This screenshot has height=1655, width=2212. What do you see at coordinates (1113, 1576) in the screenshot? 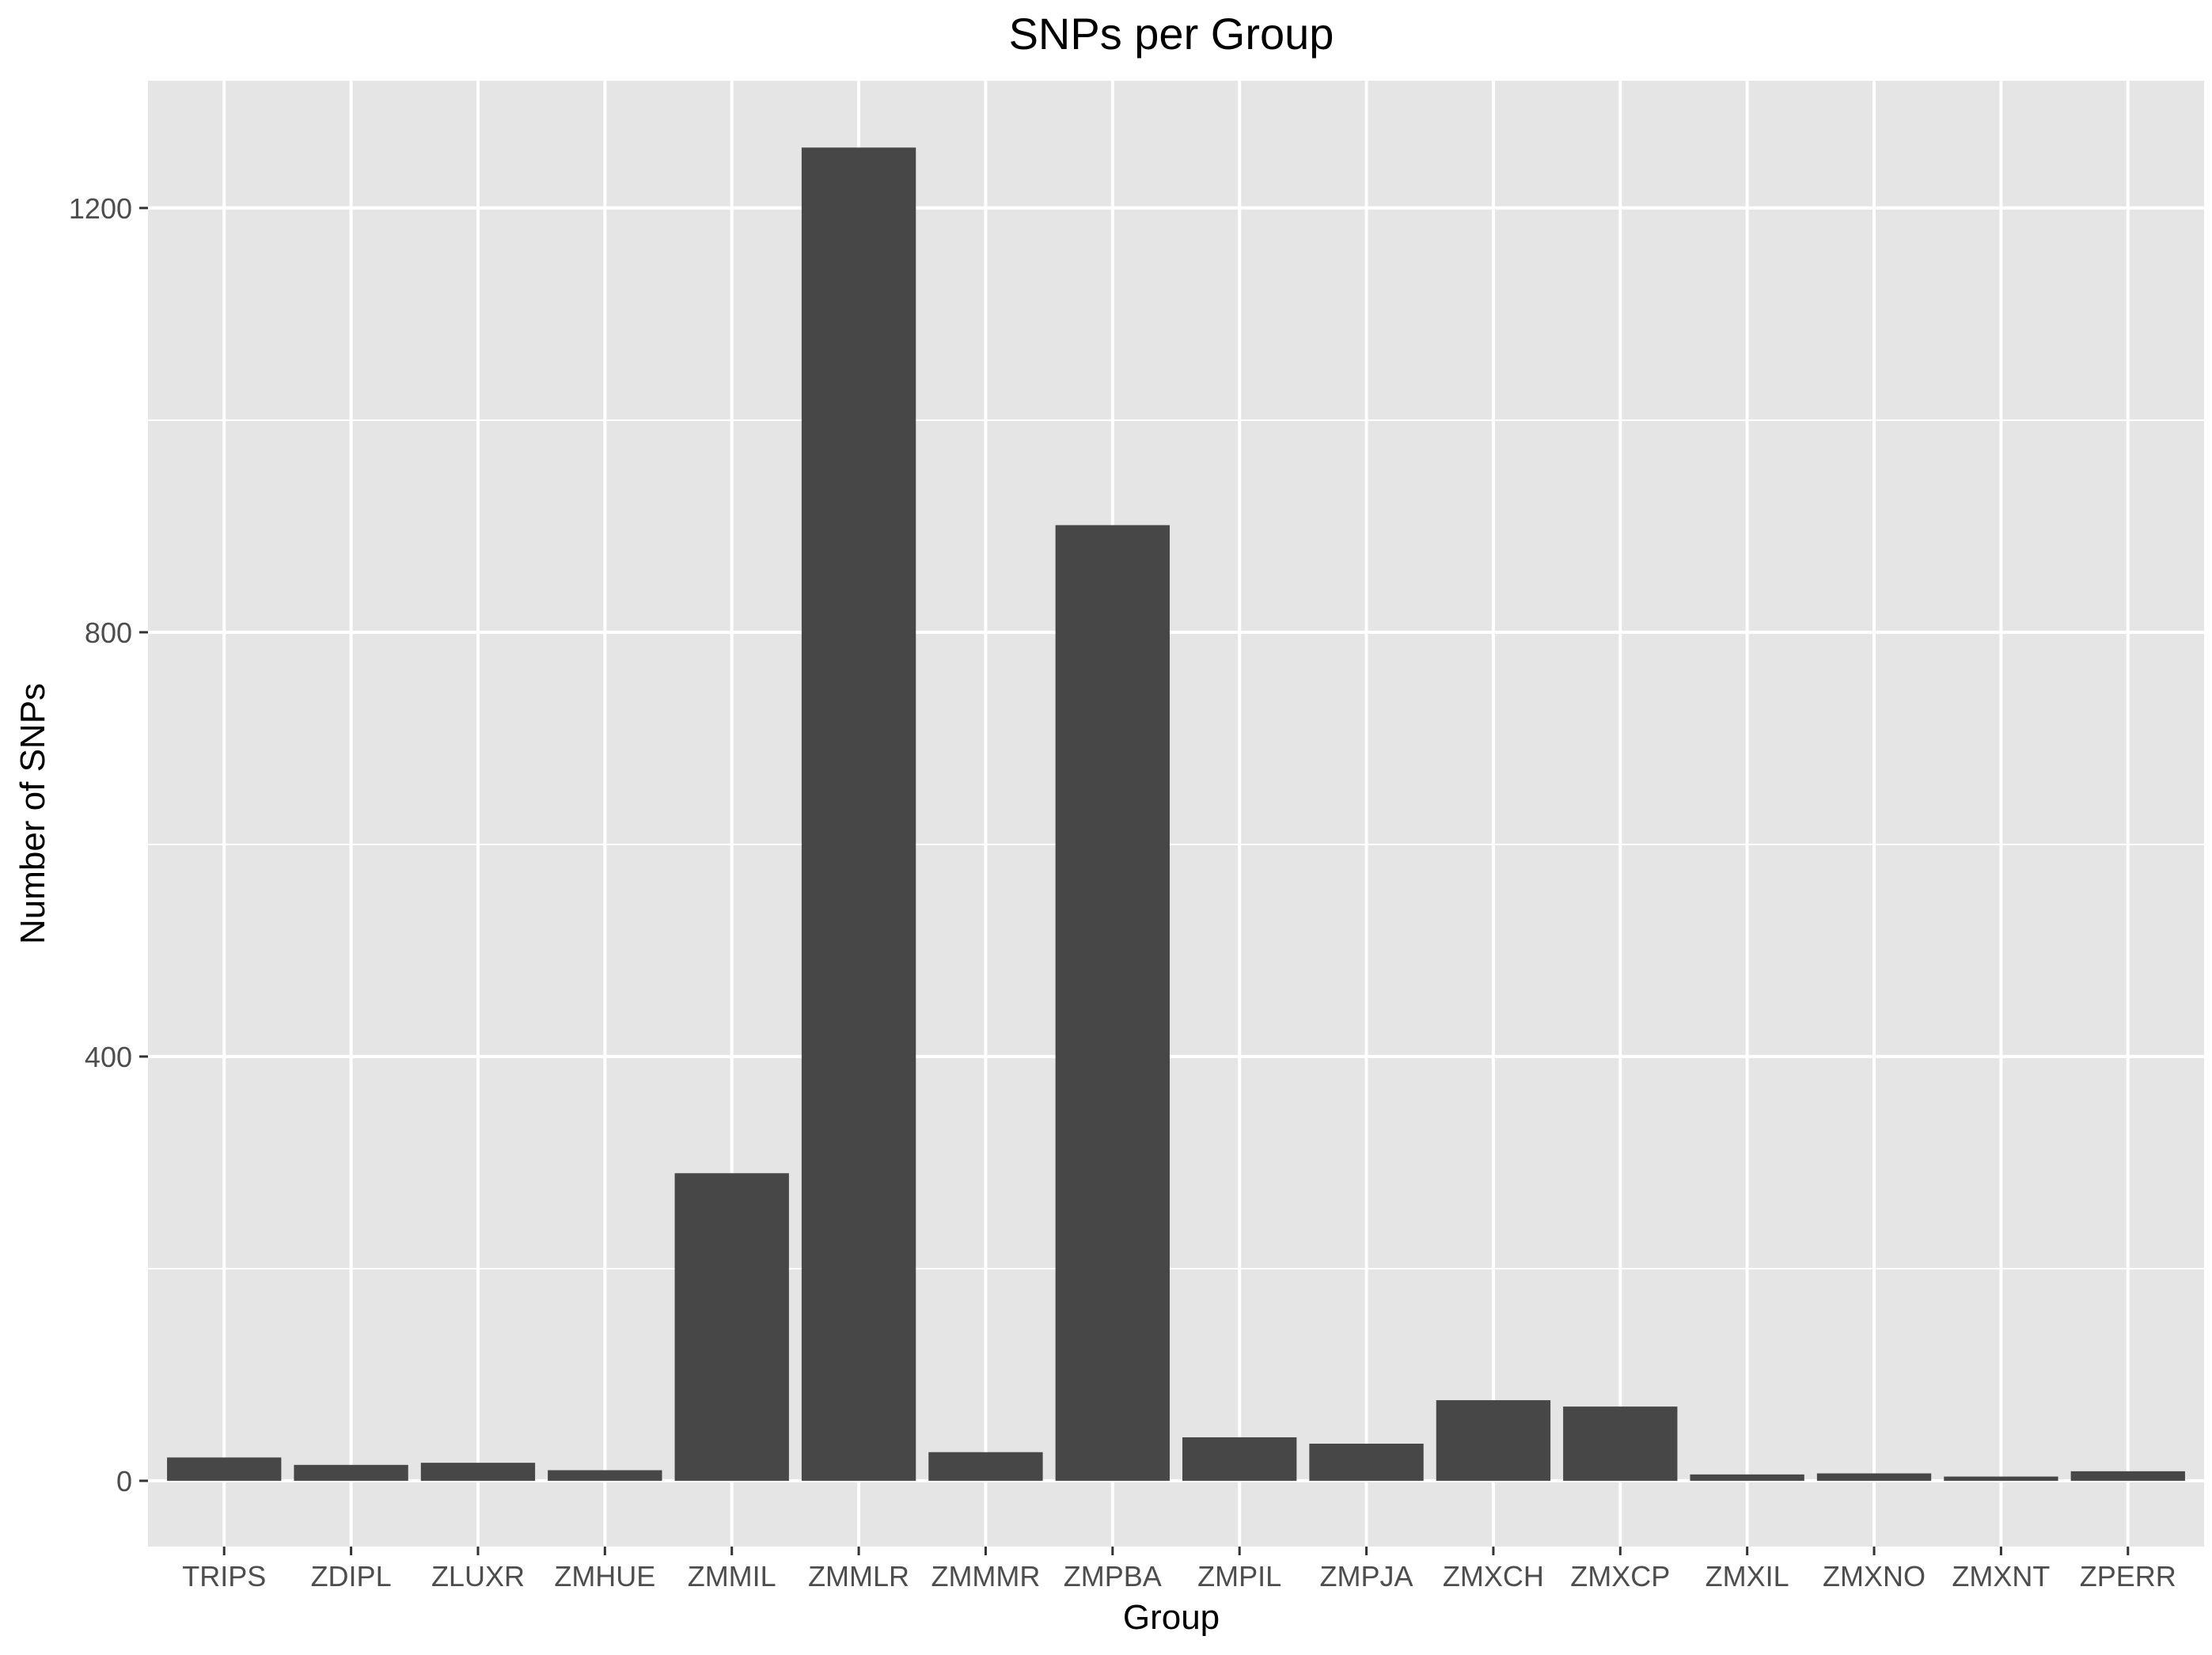
I see `x-tick-label: ZMPBA` at bounding box center [1113, 1576].